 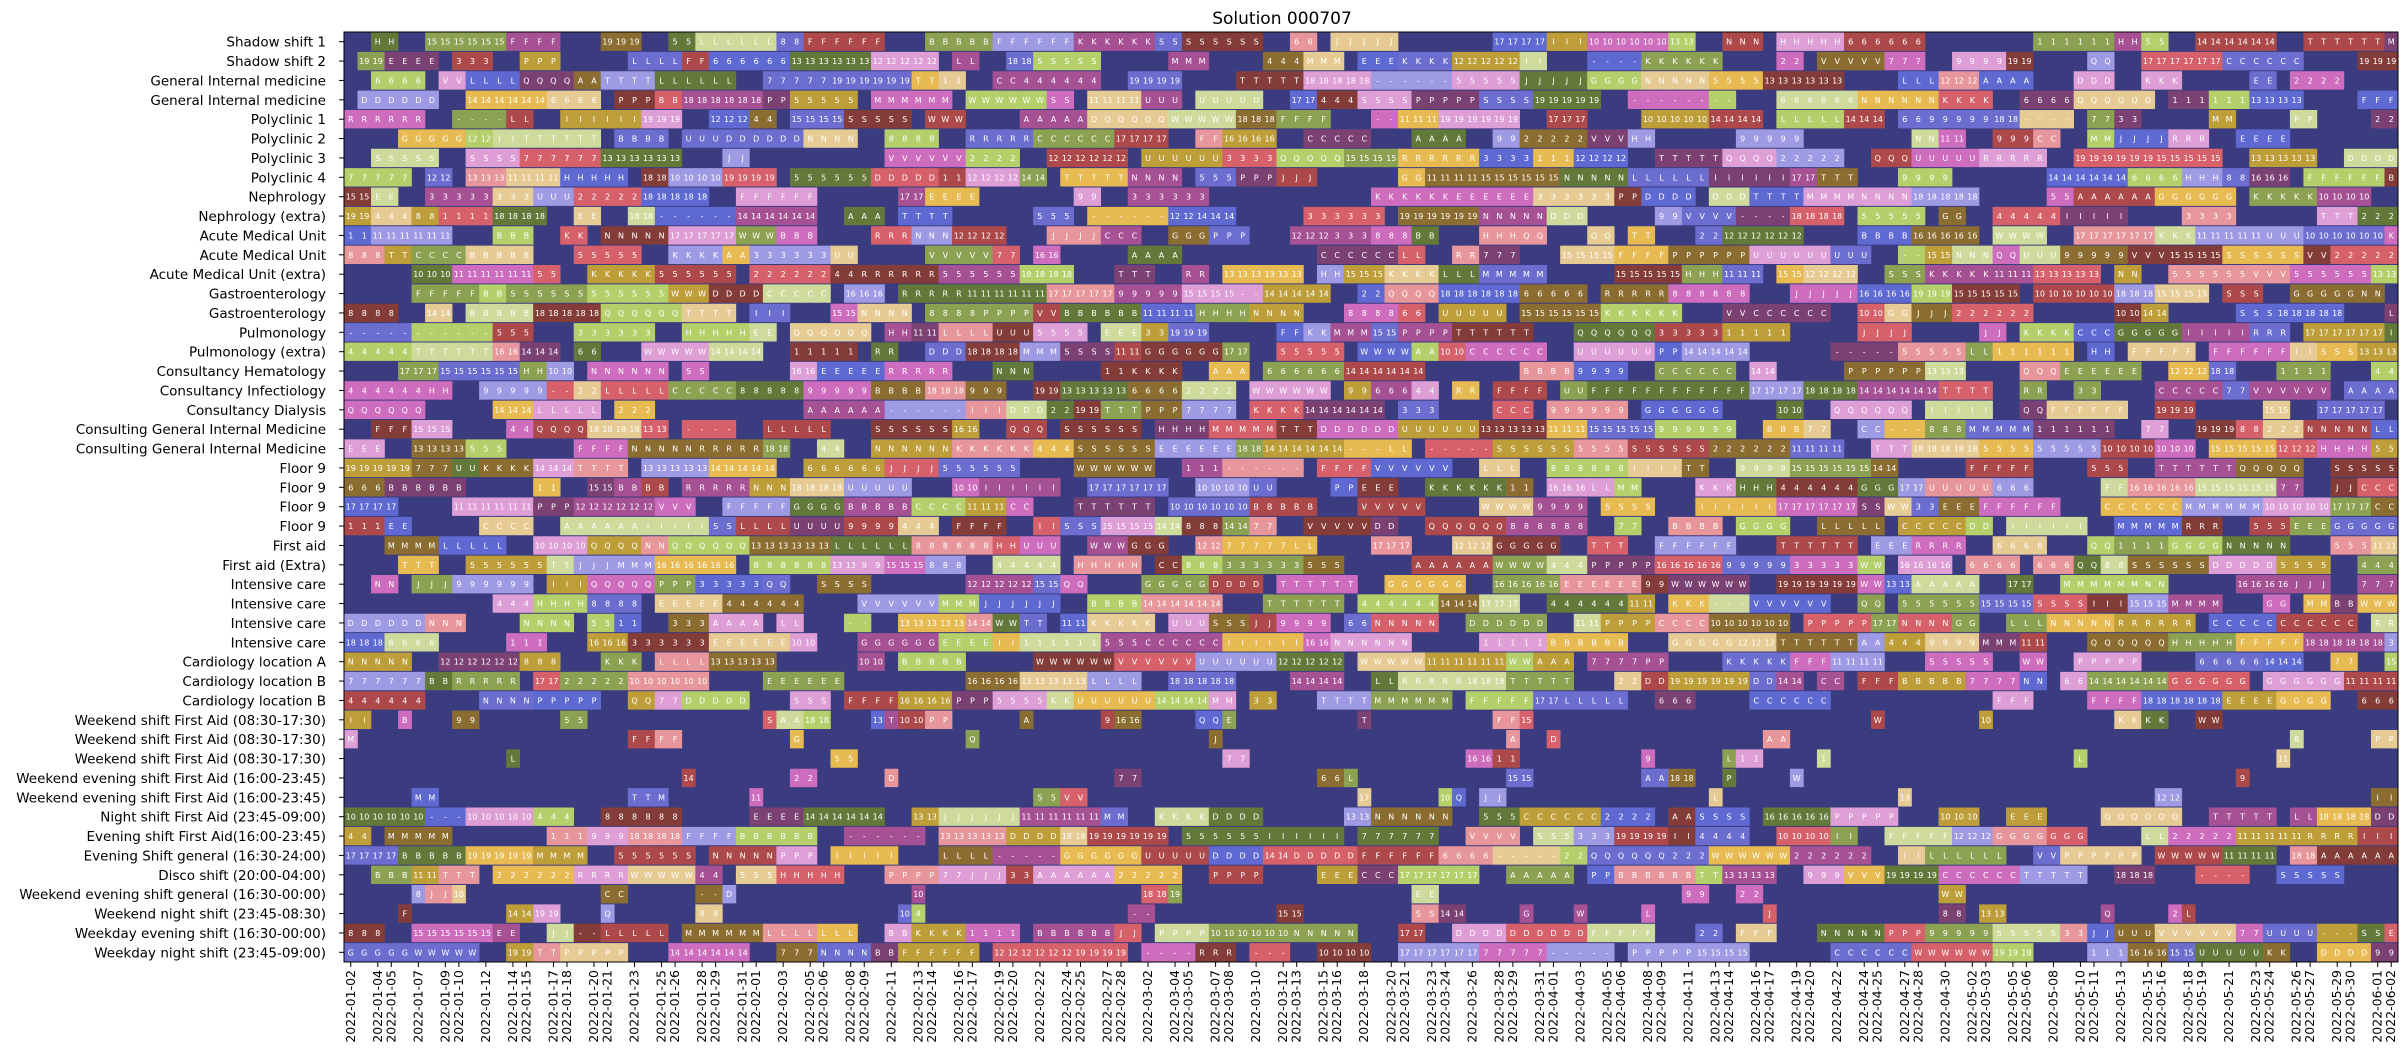 I want to click on heatmap-cell-label: 3, so click(x=2229, y=216).